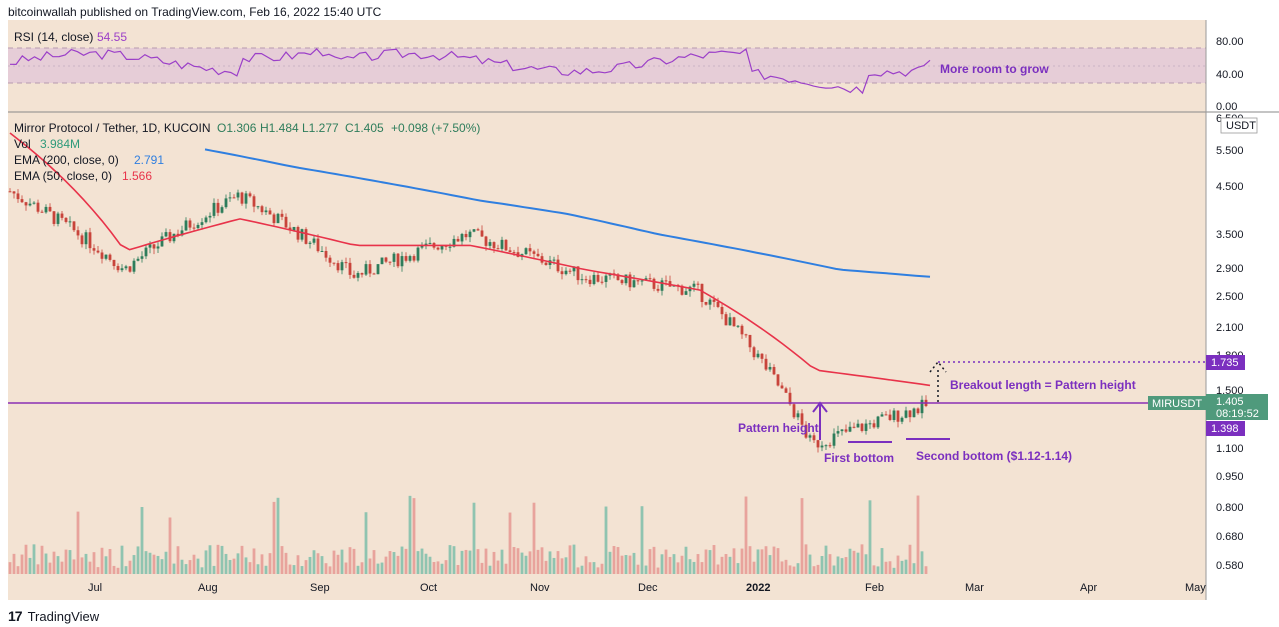 This screenshot has height=627, width=1279. What do you see at coordinates (1230, 537) in the screenshot?
I see `price-tick: 0.680` at bounding box center [1230, 537].